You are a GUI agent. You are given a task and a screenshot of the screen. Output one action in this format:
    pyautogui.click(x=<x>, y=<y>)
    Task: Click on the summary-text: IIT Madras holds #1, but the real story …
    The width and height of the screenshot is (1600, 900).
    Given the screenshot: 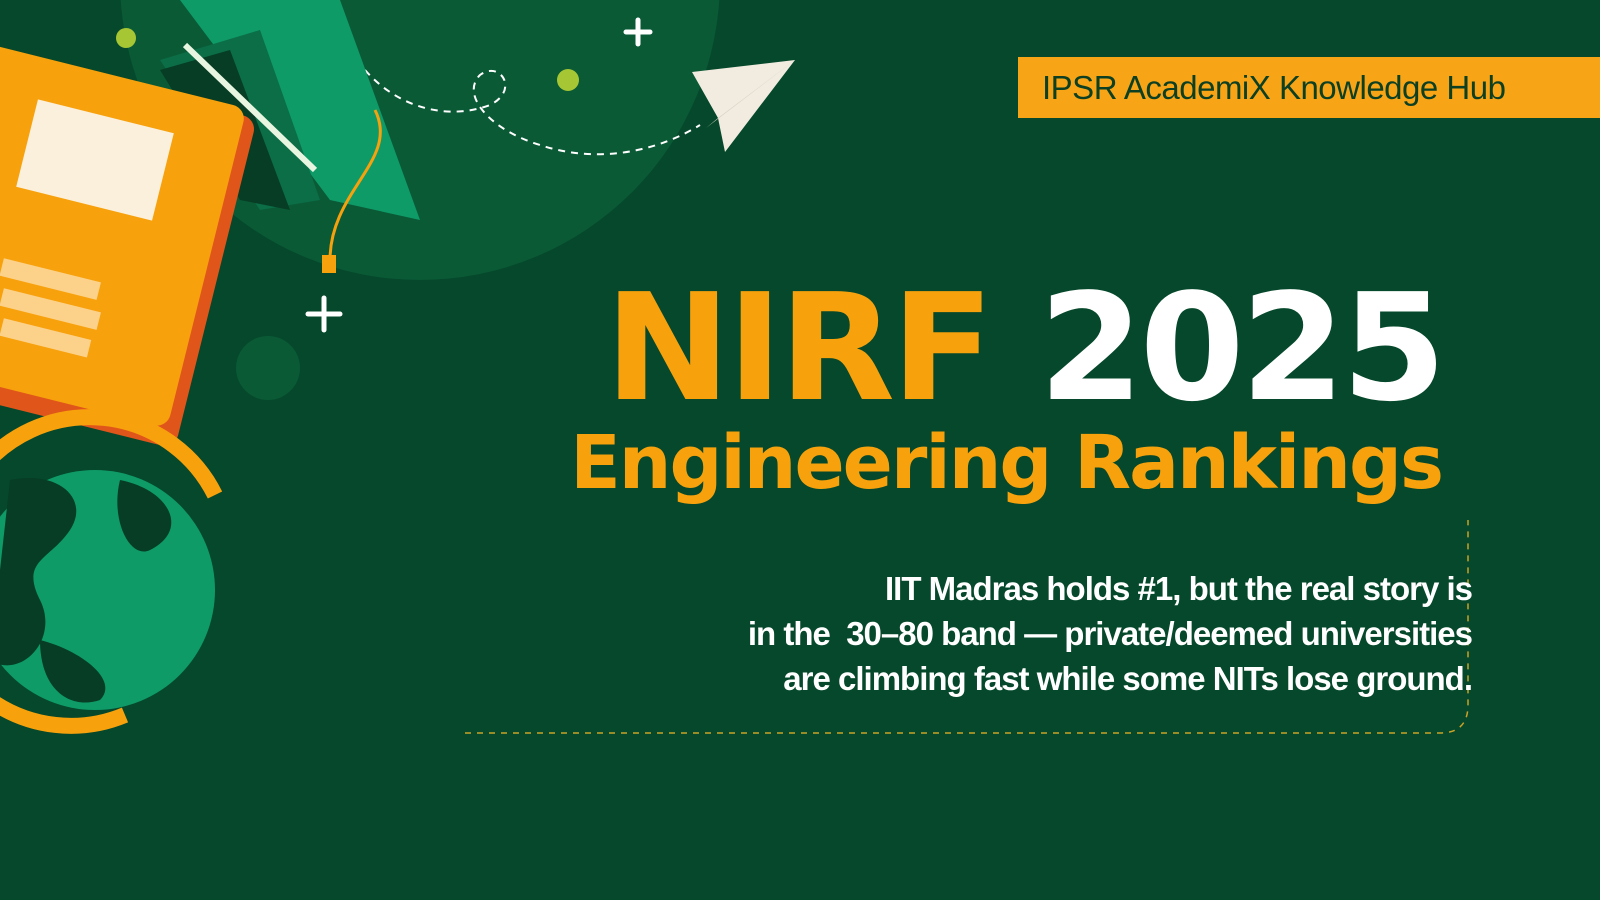 What is the action you would take?
    pyautogui.click(x=972, y=633)
    